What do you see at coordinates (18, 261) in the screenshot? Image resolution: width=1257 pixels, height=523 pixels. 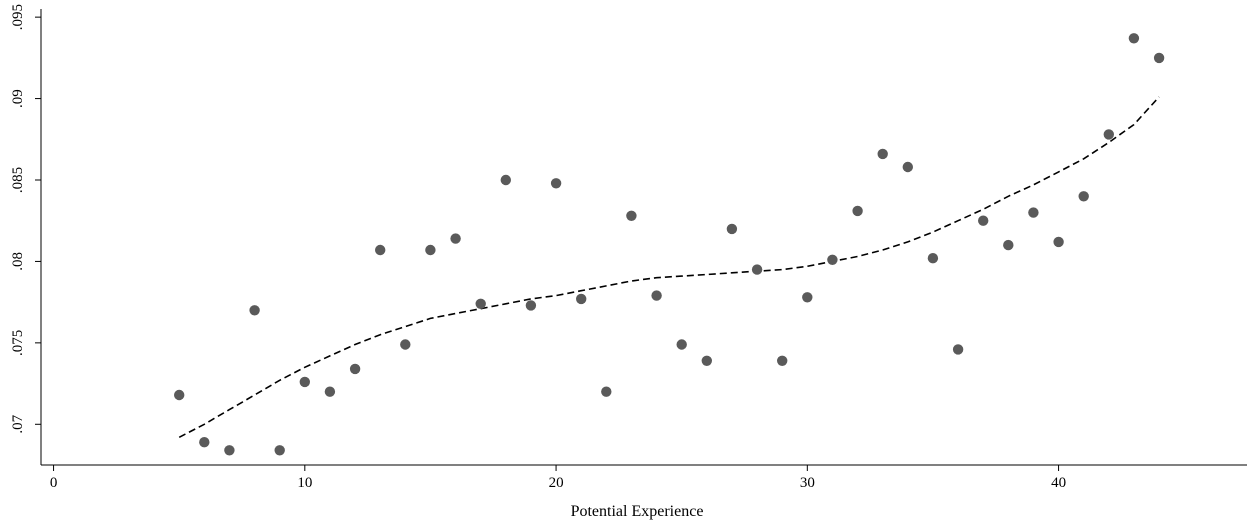 I see `y-tick-label: .08` at bounding box center [18, 261].